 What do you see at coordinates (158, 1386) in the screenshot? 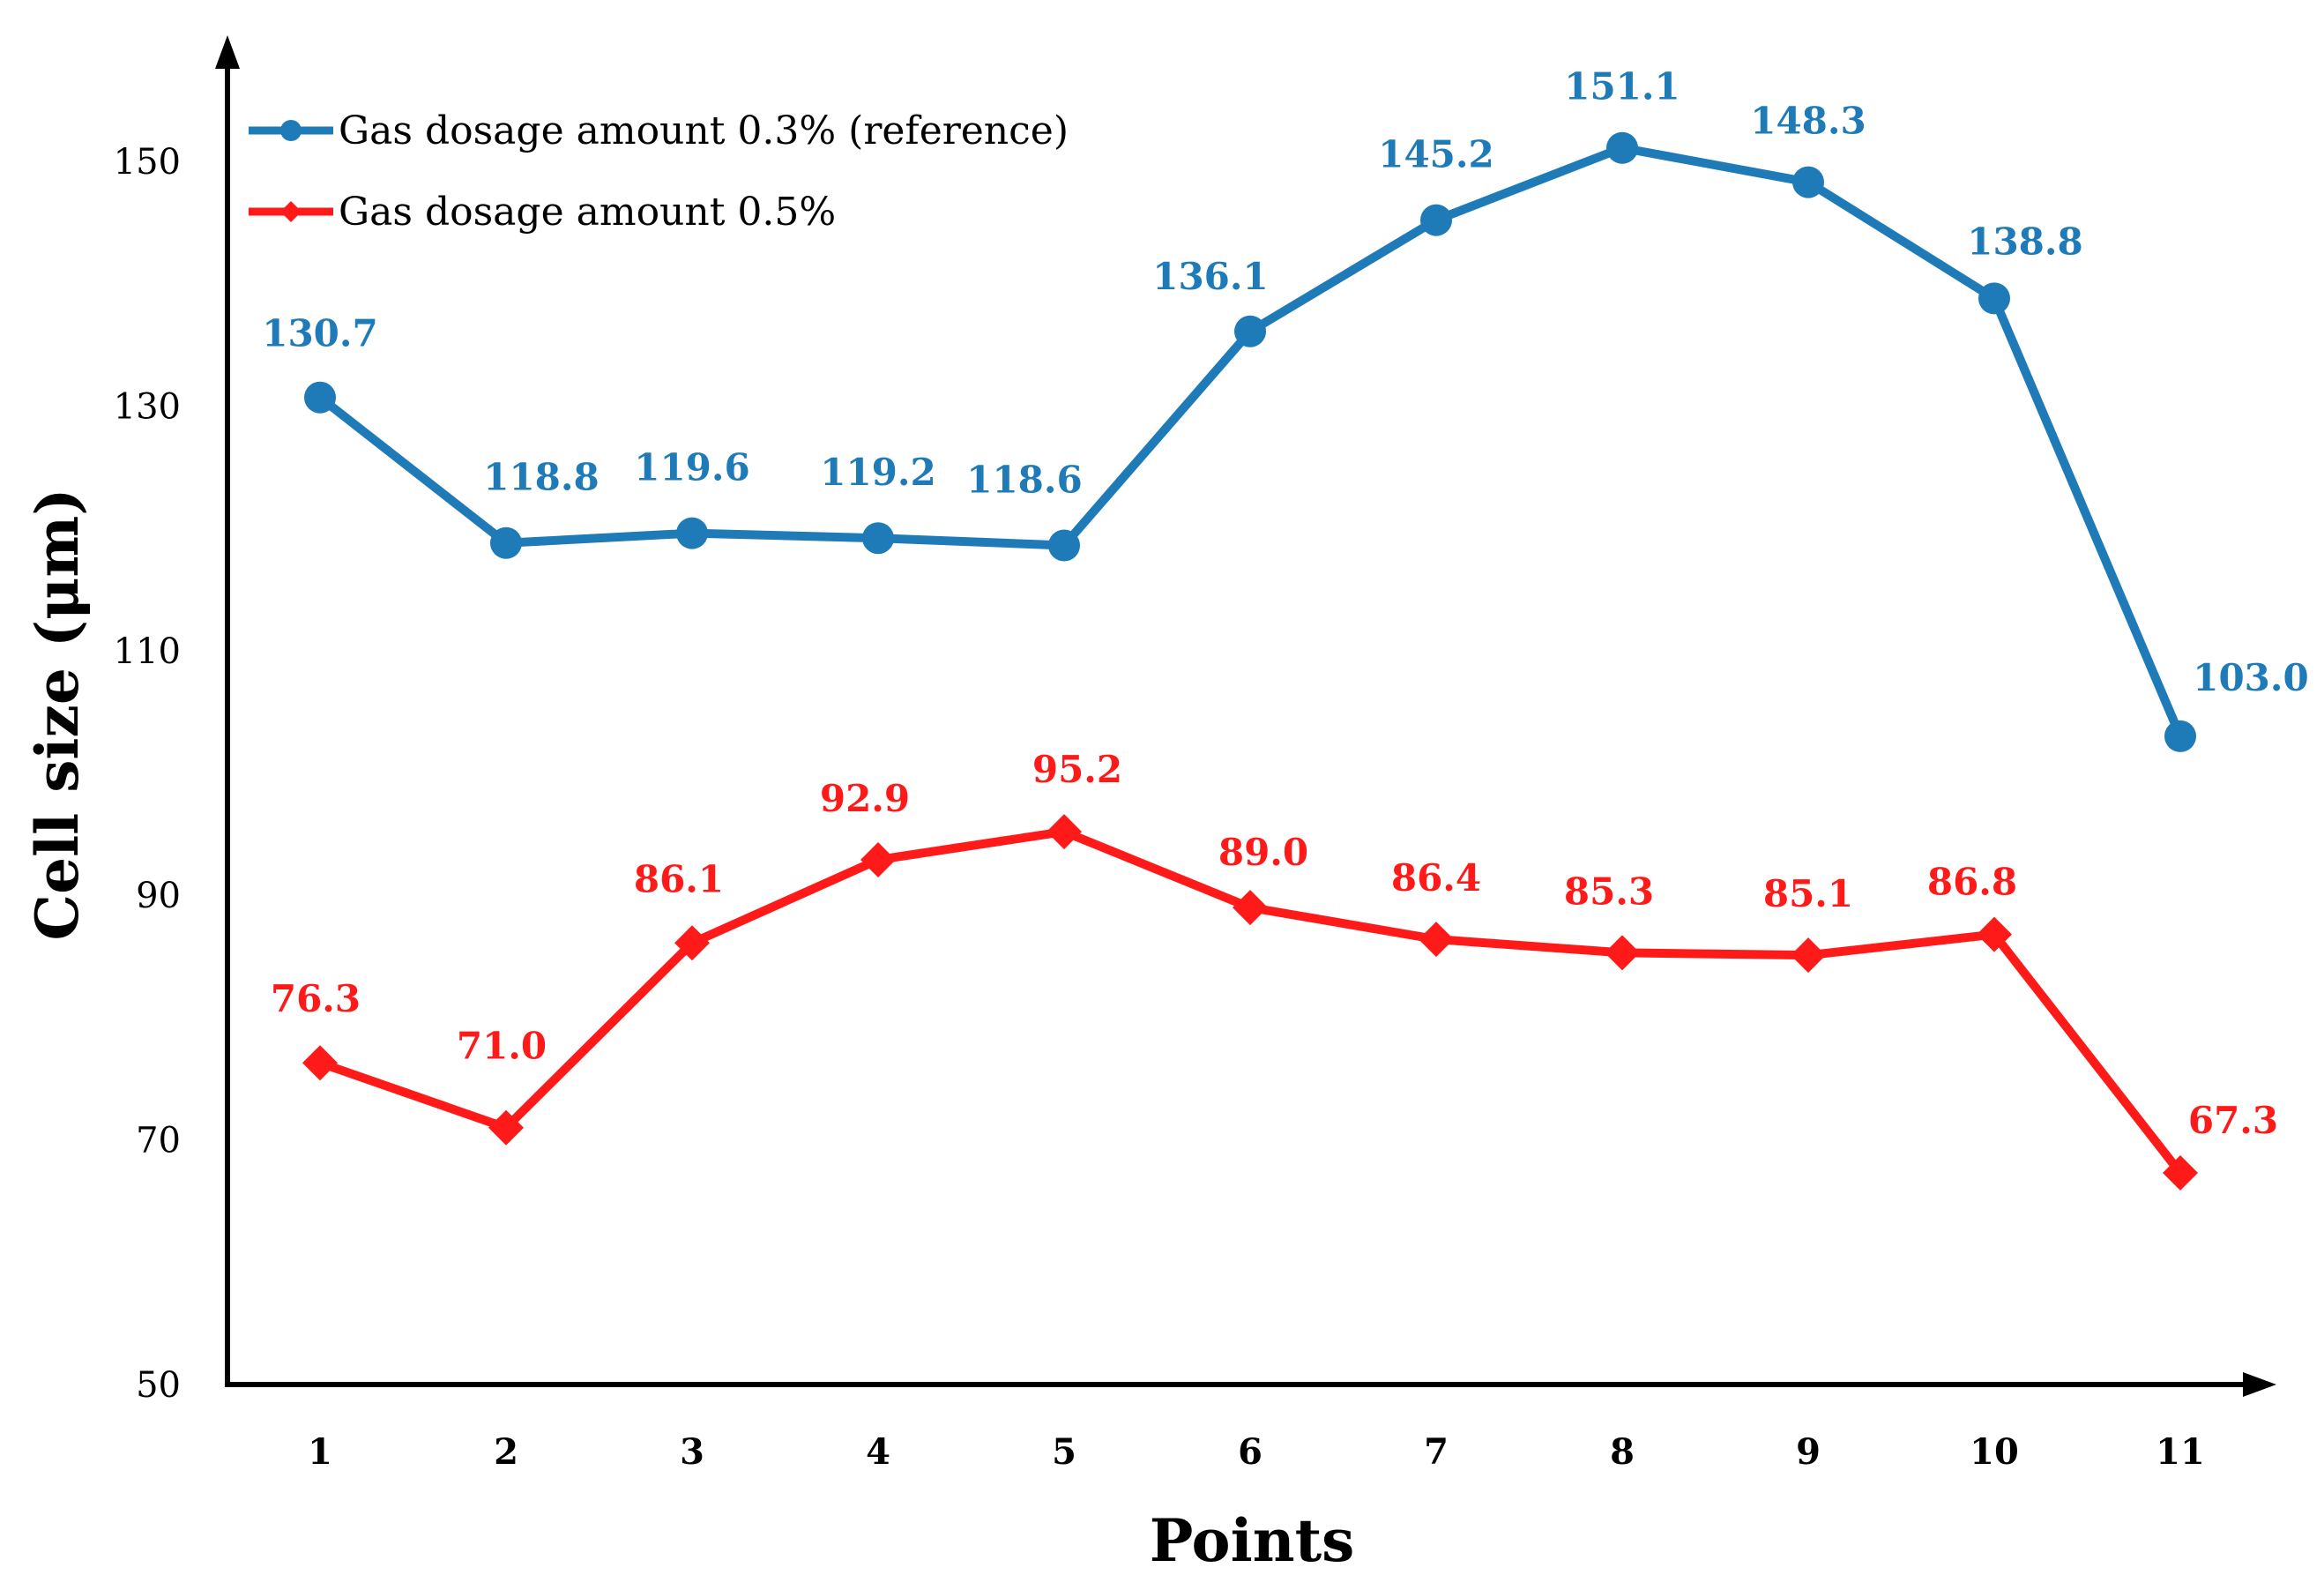
I see `y-tick-label: 50` at bounding box center [158, 1386].